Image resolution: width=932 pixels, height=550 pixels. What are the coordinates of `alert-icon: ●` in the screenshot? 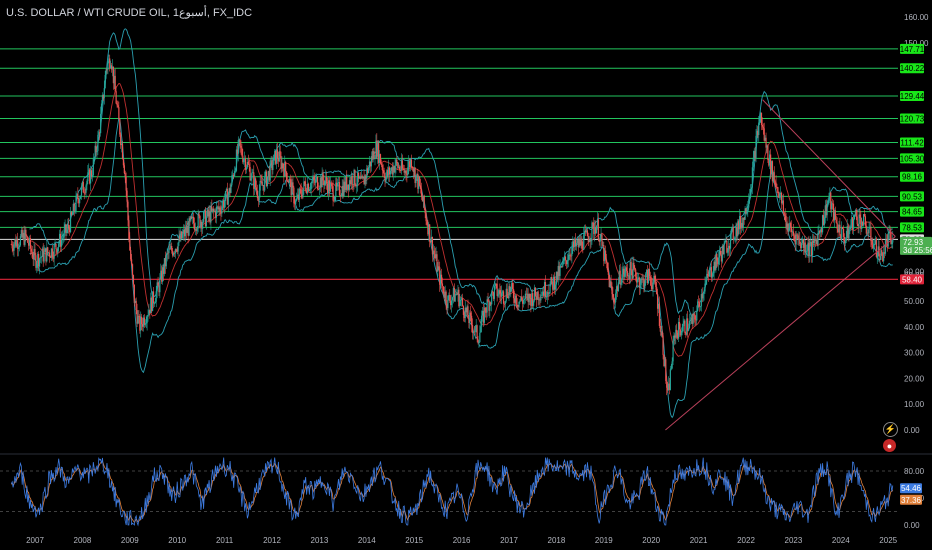 It's located at (889, 445).